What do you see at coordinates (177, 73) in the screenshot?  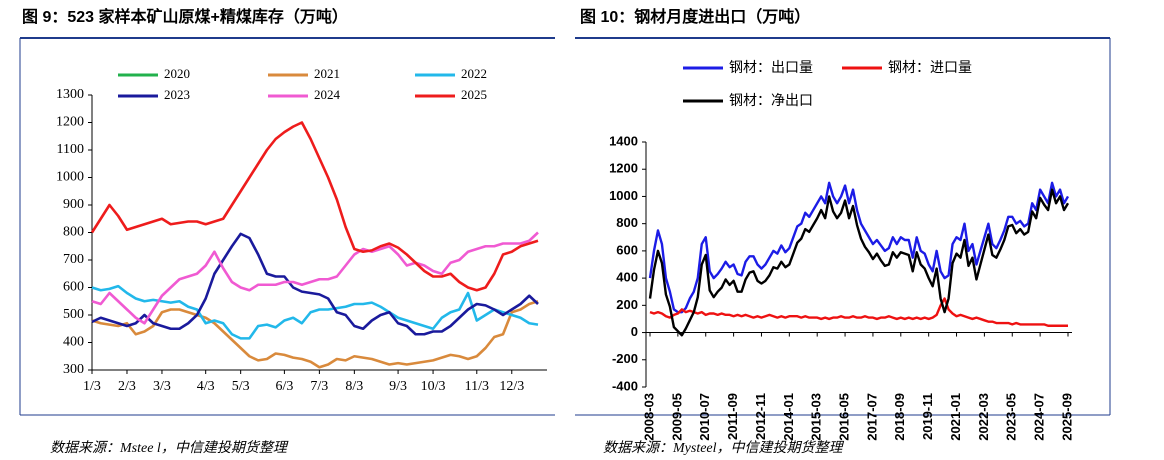 I see `legend-label: 2020` at bounding box center [177, 73].